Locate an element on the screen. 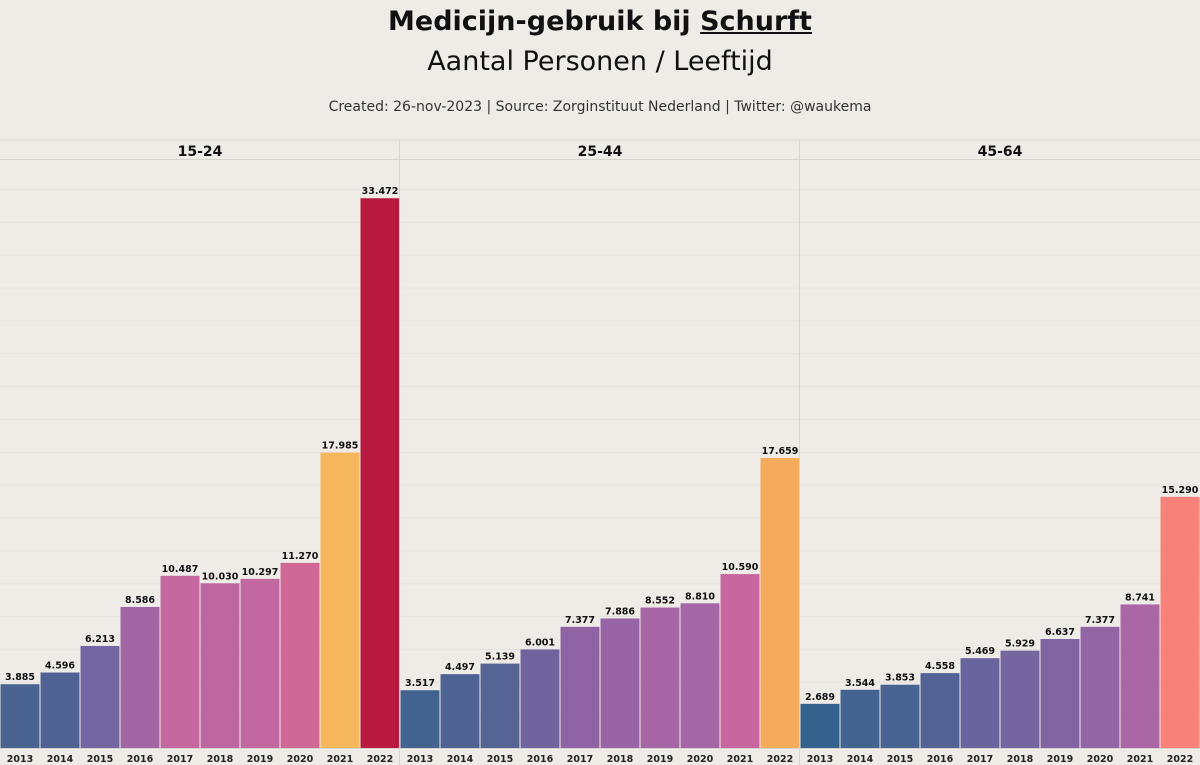 Image resolution: width=1200 pixels, height=765 pixels. chart-subtitle: Aantal Personen / Leeftijd is located at coordinates (600, 61).